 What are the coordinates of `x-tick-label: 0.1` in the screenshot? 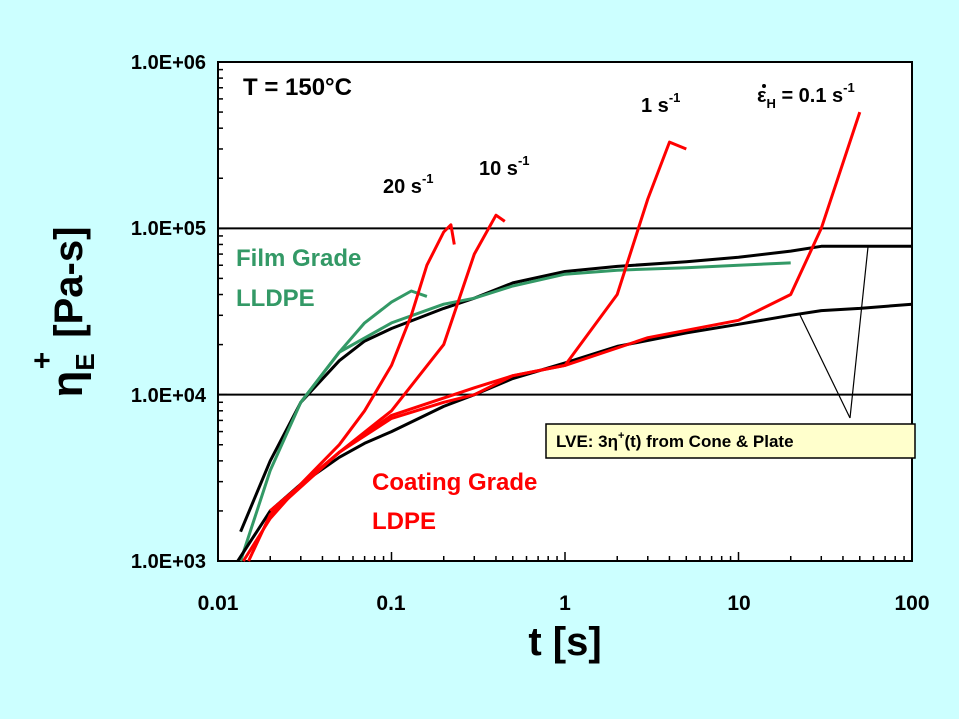 It's located at (391, 603).